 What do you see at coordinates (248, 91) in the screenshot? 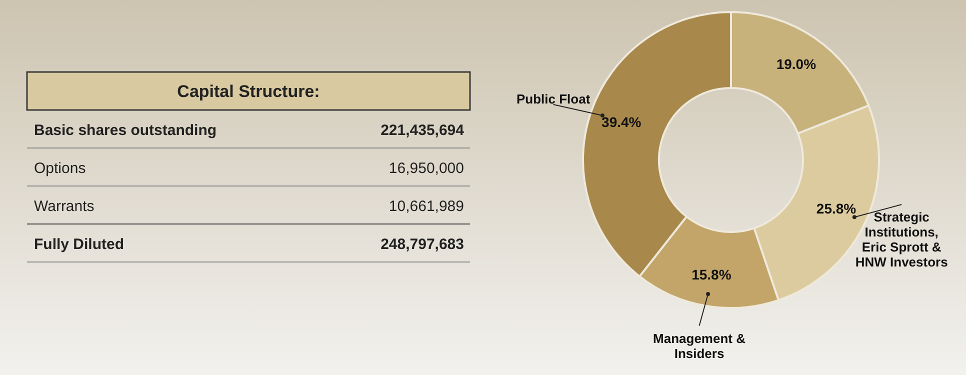
I see `text: Capital Structure:` at bounding box center [248, 91].